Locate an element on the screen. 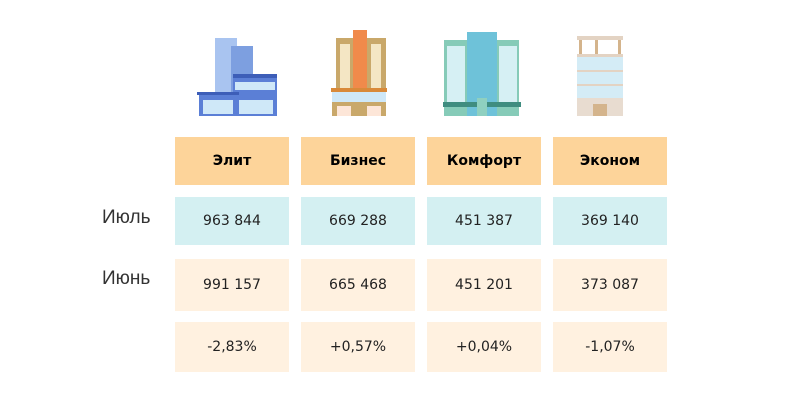 The width and height of the screenshot is (810, 414). building-comfort-icon is located at coordinates (482, 74).